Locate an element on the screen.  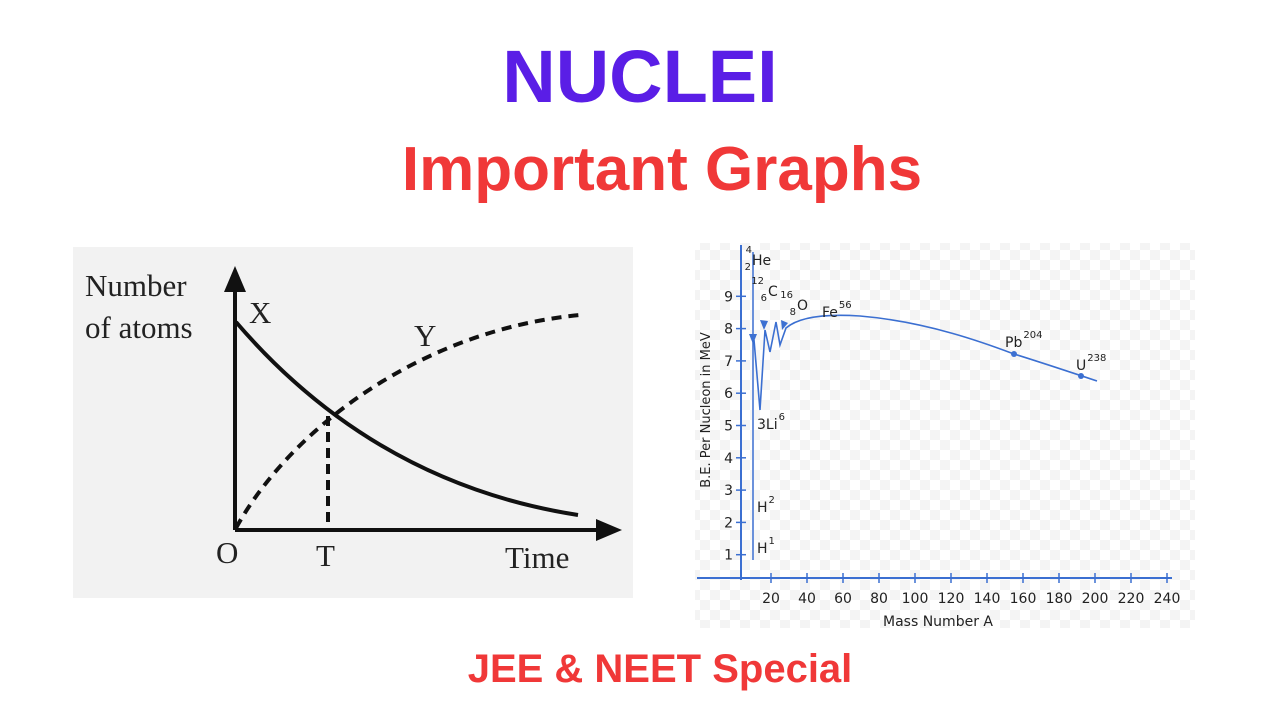
curve-x is located at coordinates (406, 418).